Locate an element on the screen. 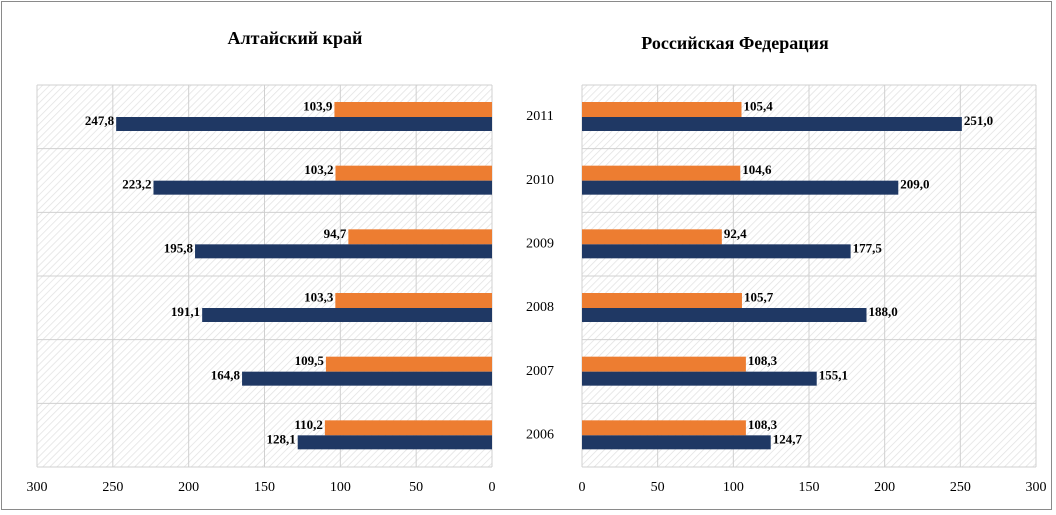 The height and width of the screenshot is (515, 1056). data-label: 164,8 is located at coordinates (226, 375).